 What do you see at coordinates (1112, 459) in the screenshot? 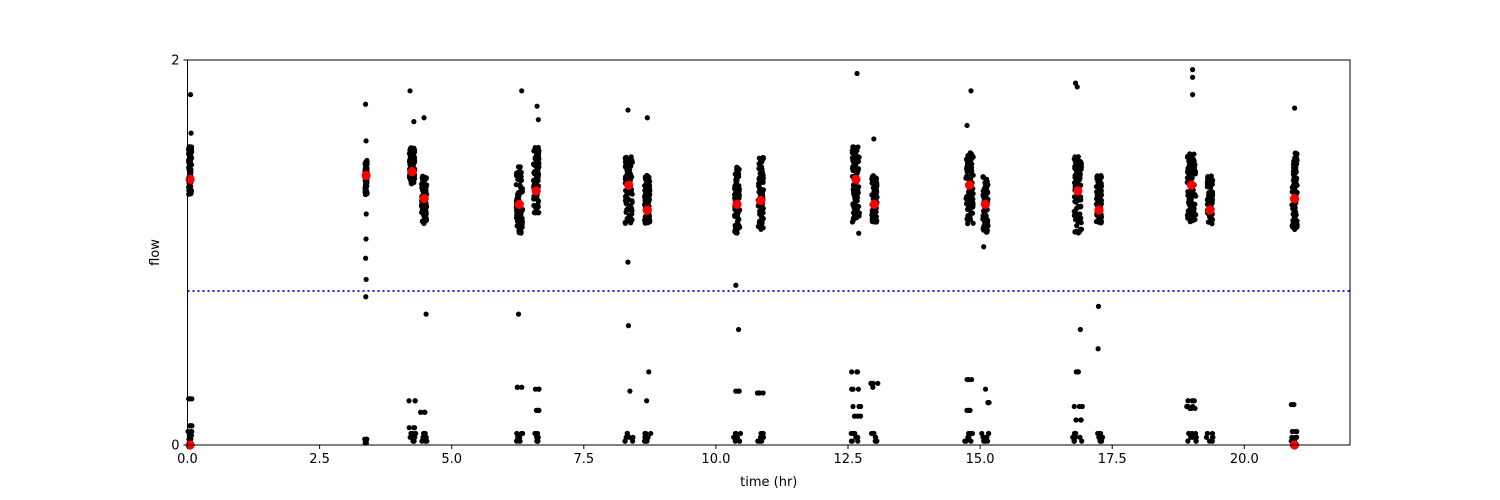
I see `x-tick-label: 17.5` at bounding box center [1112, 459].